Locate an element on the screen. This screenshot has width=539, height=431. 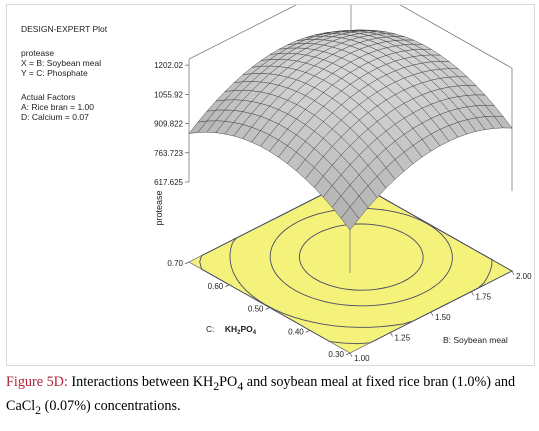
plot-title: DESIGN-EXPERT Plot is located at coordinates (64, 29).